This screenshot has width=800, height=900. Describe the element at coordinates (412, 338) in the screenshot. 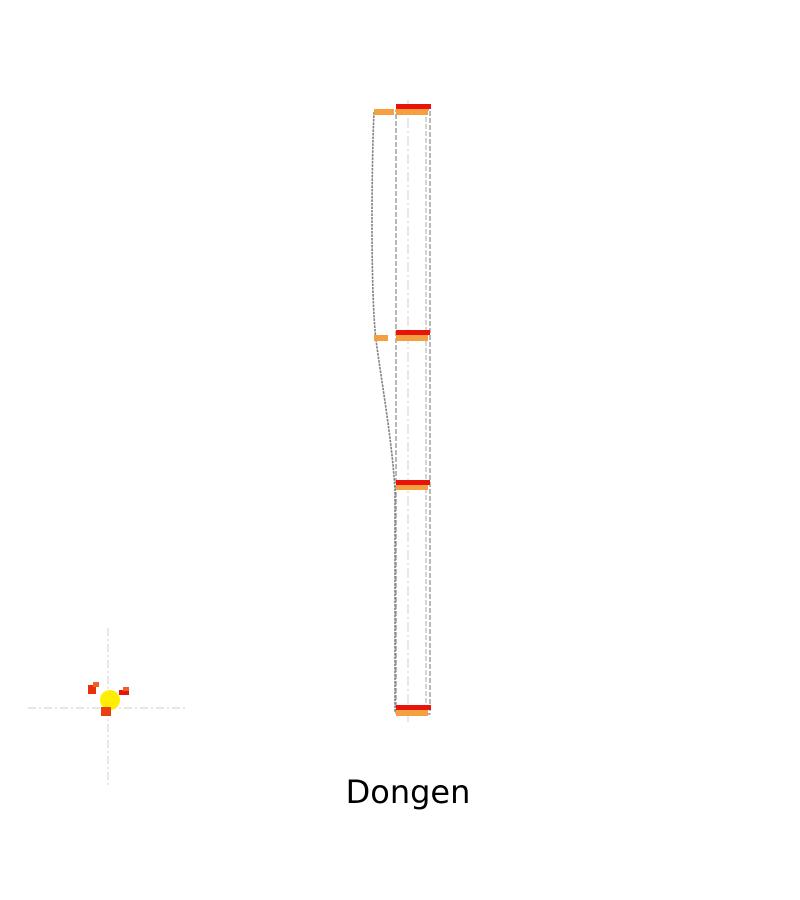

I see `mid-marker-orange` at that location.